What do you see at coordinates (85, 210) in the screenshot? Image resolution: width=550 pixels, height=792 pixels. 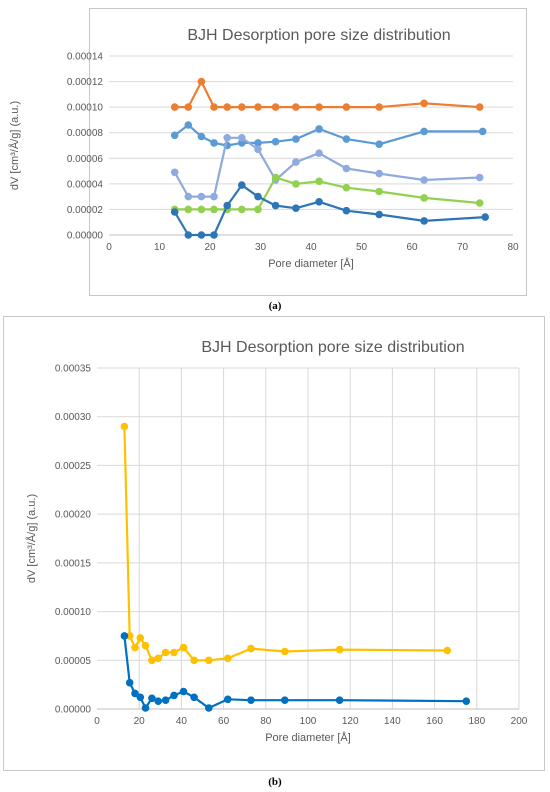 I see `chart-a-y-tick-label: 0.00002` at bounding box center [85, 210].